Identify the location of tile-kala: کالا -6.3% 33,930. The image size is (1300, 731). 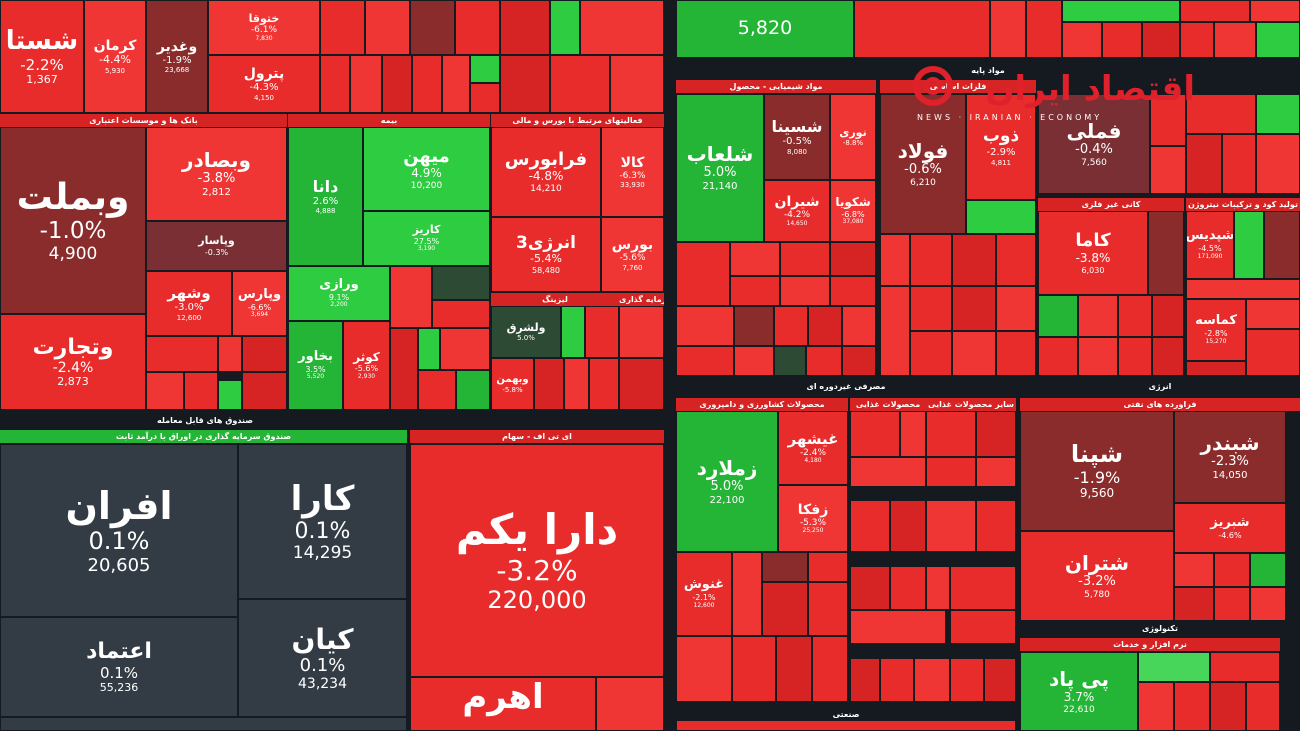
(632, 172).